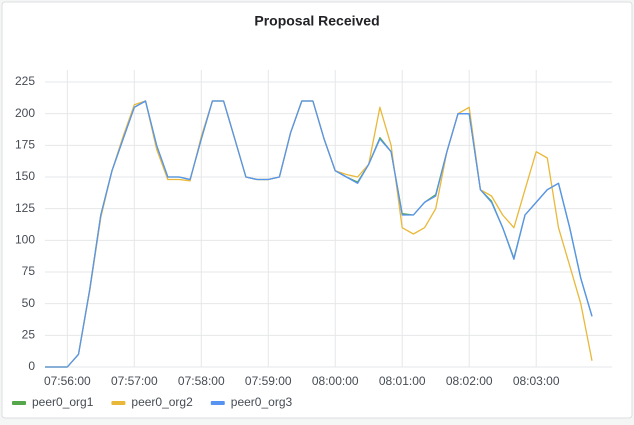  Describe the element at coordinates (335, 381) in the screenshot. I see `x-tick-label: 08:00:00` at that location.